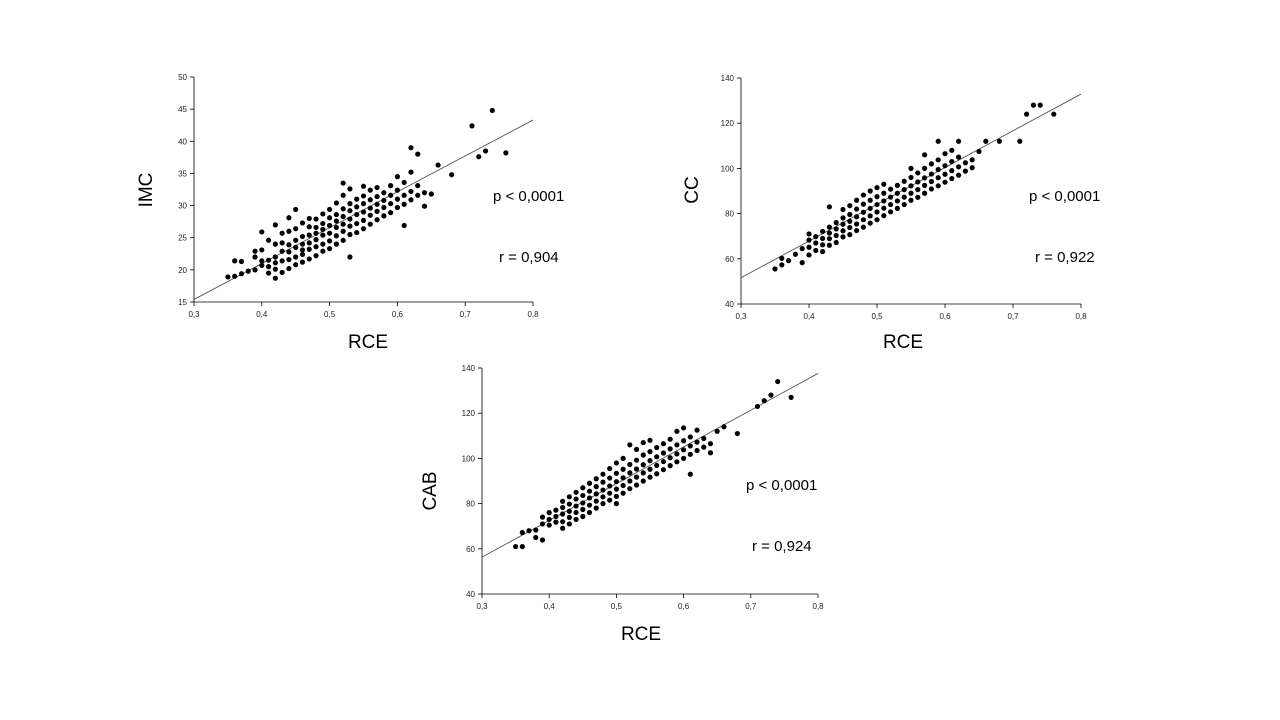 The height and width of the screenshot is (720, 1280). I want to click on y-tick-label: 25, so click(182, 238).